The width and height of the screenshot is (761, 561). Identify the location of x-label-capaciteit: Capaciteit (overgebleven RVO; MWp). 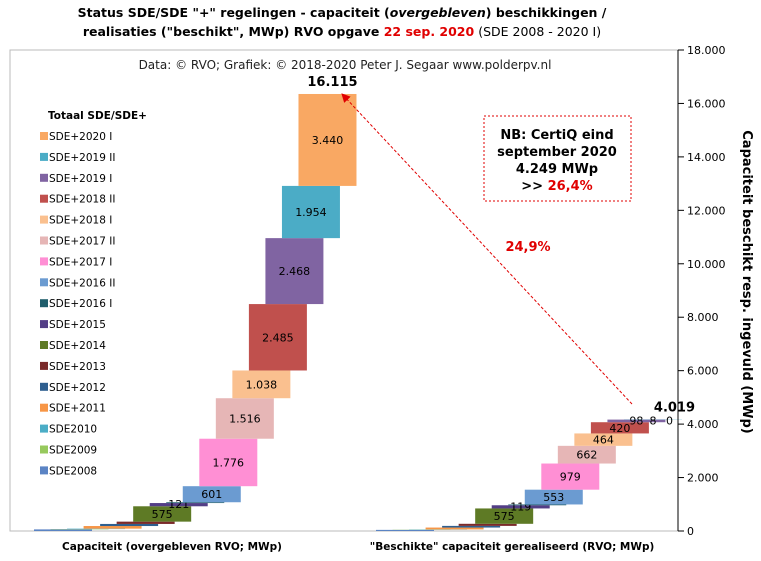
(172, 547).